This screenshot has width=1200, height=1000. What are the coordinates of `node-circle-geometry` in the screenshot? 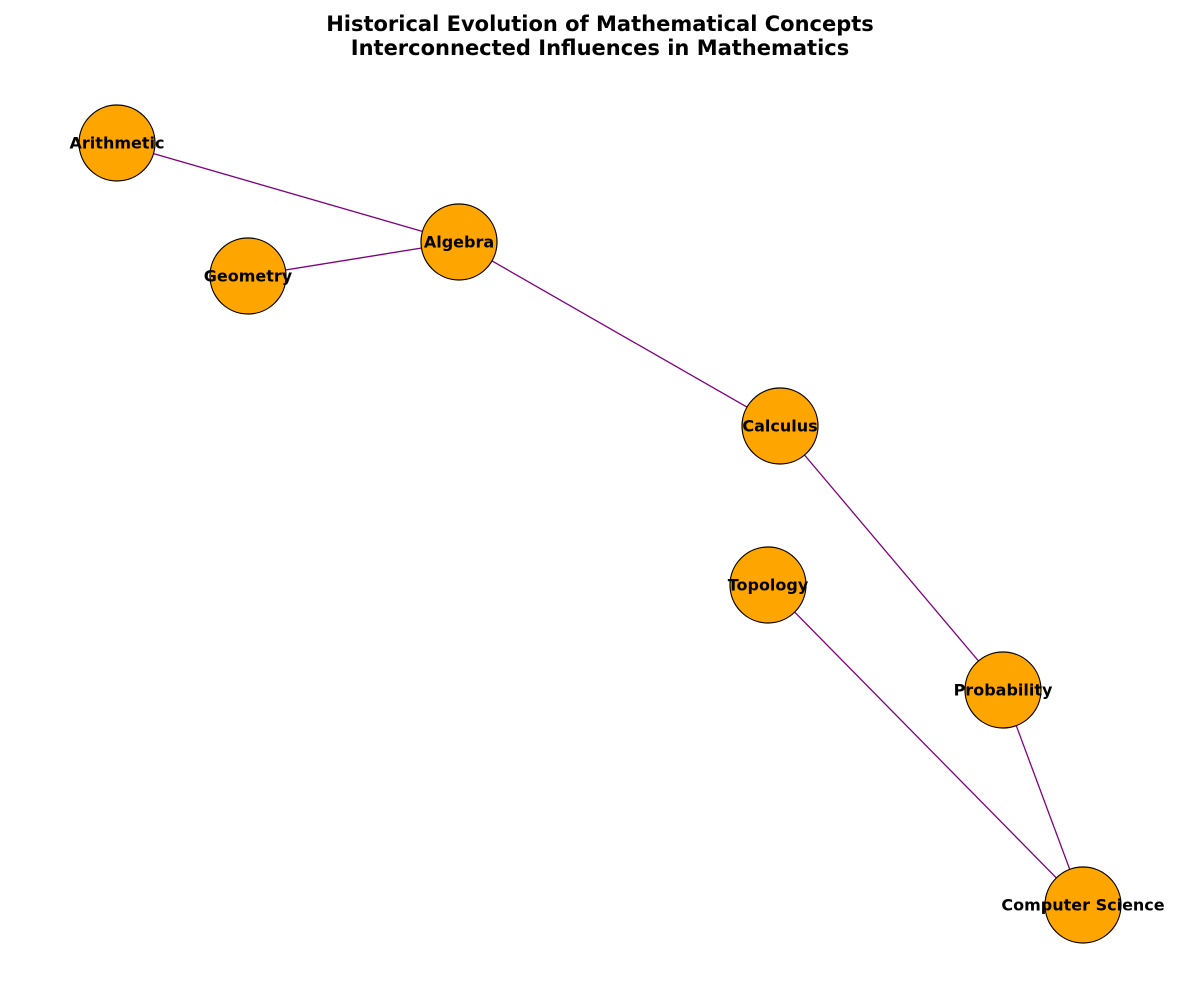 It's located at (248, 276).